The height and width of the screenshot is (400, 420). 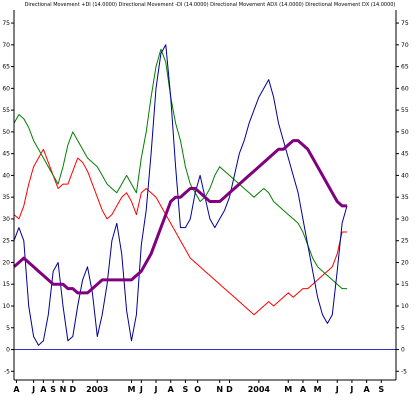 What do you see at coordinates (6, 88) in the screenshot?
I see `y-tick-label-left: 60` at bounding box center [6, 88].